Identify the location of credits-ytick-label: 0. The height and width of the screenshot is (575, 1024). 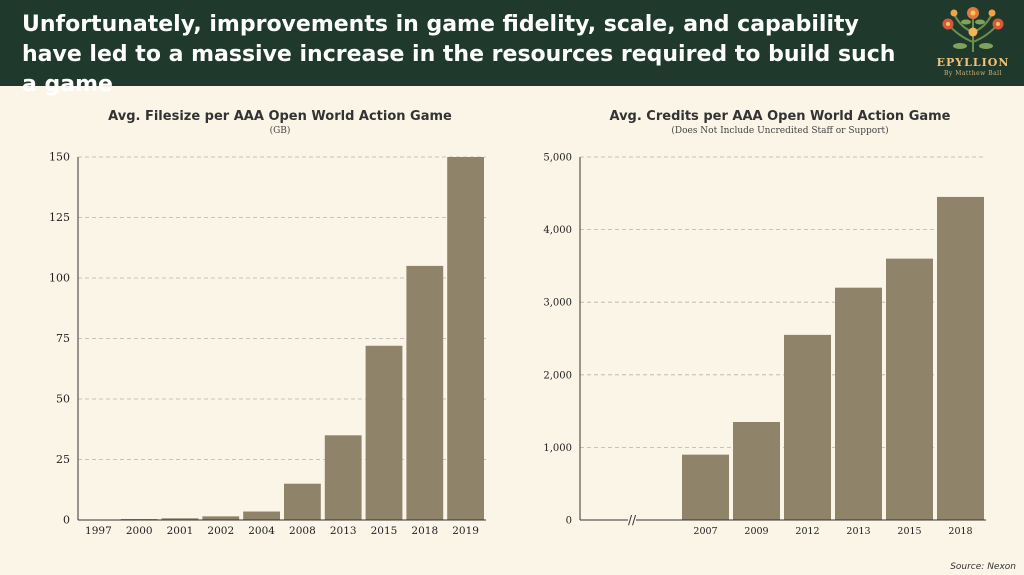
(569, 521).